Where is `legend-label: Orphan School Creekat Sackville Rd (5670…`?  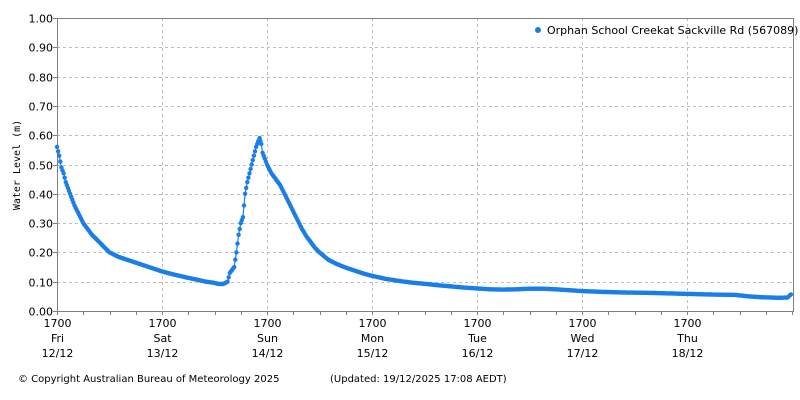
legend-label: Orphan School Creekat Sackville Rd (5670… is located at coordinates (672, 30).